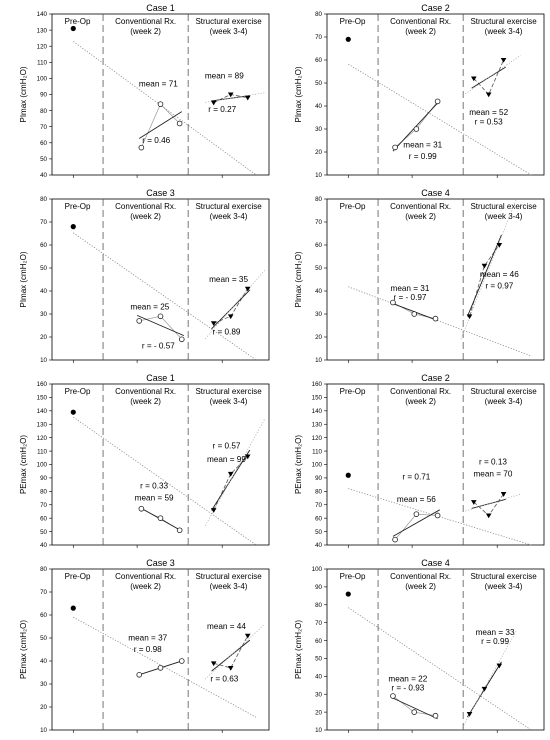 The width and height of the screenshot is (550, 740). I want to click on annotation-label: mean = 56, so click(416, 499).